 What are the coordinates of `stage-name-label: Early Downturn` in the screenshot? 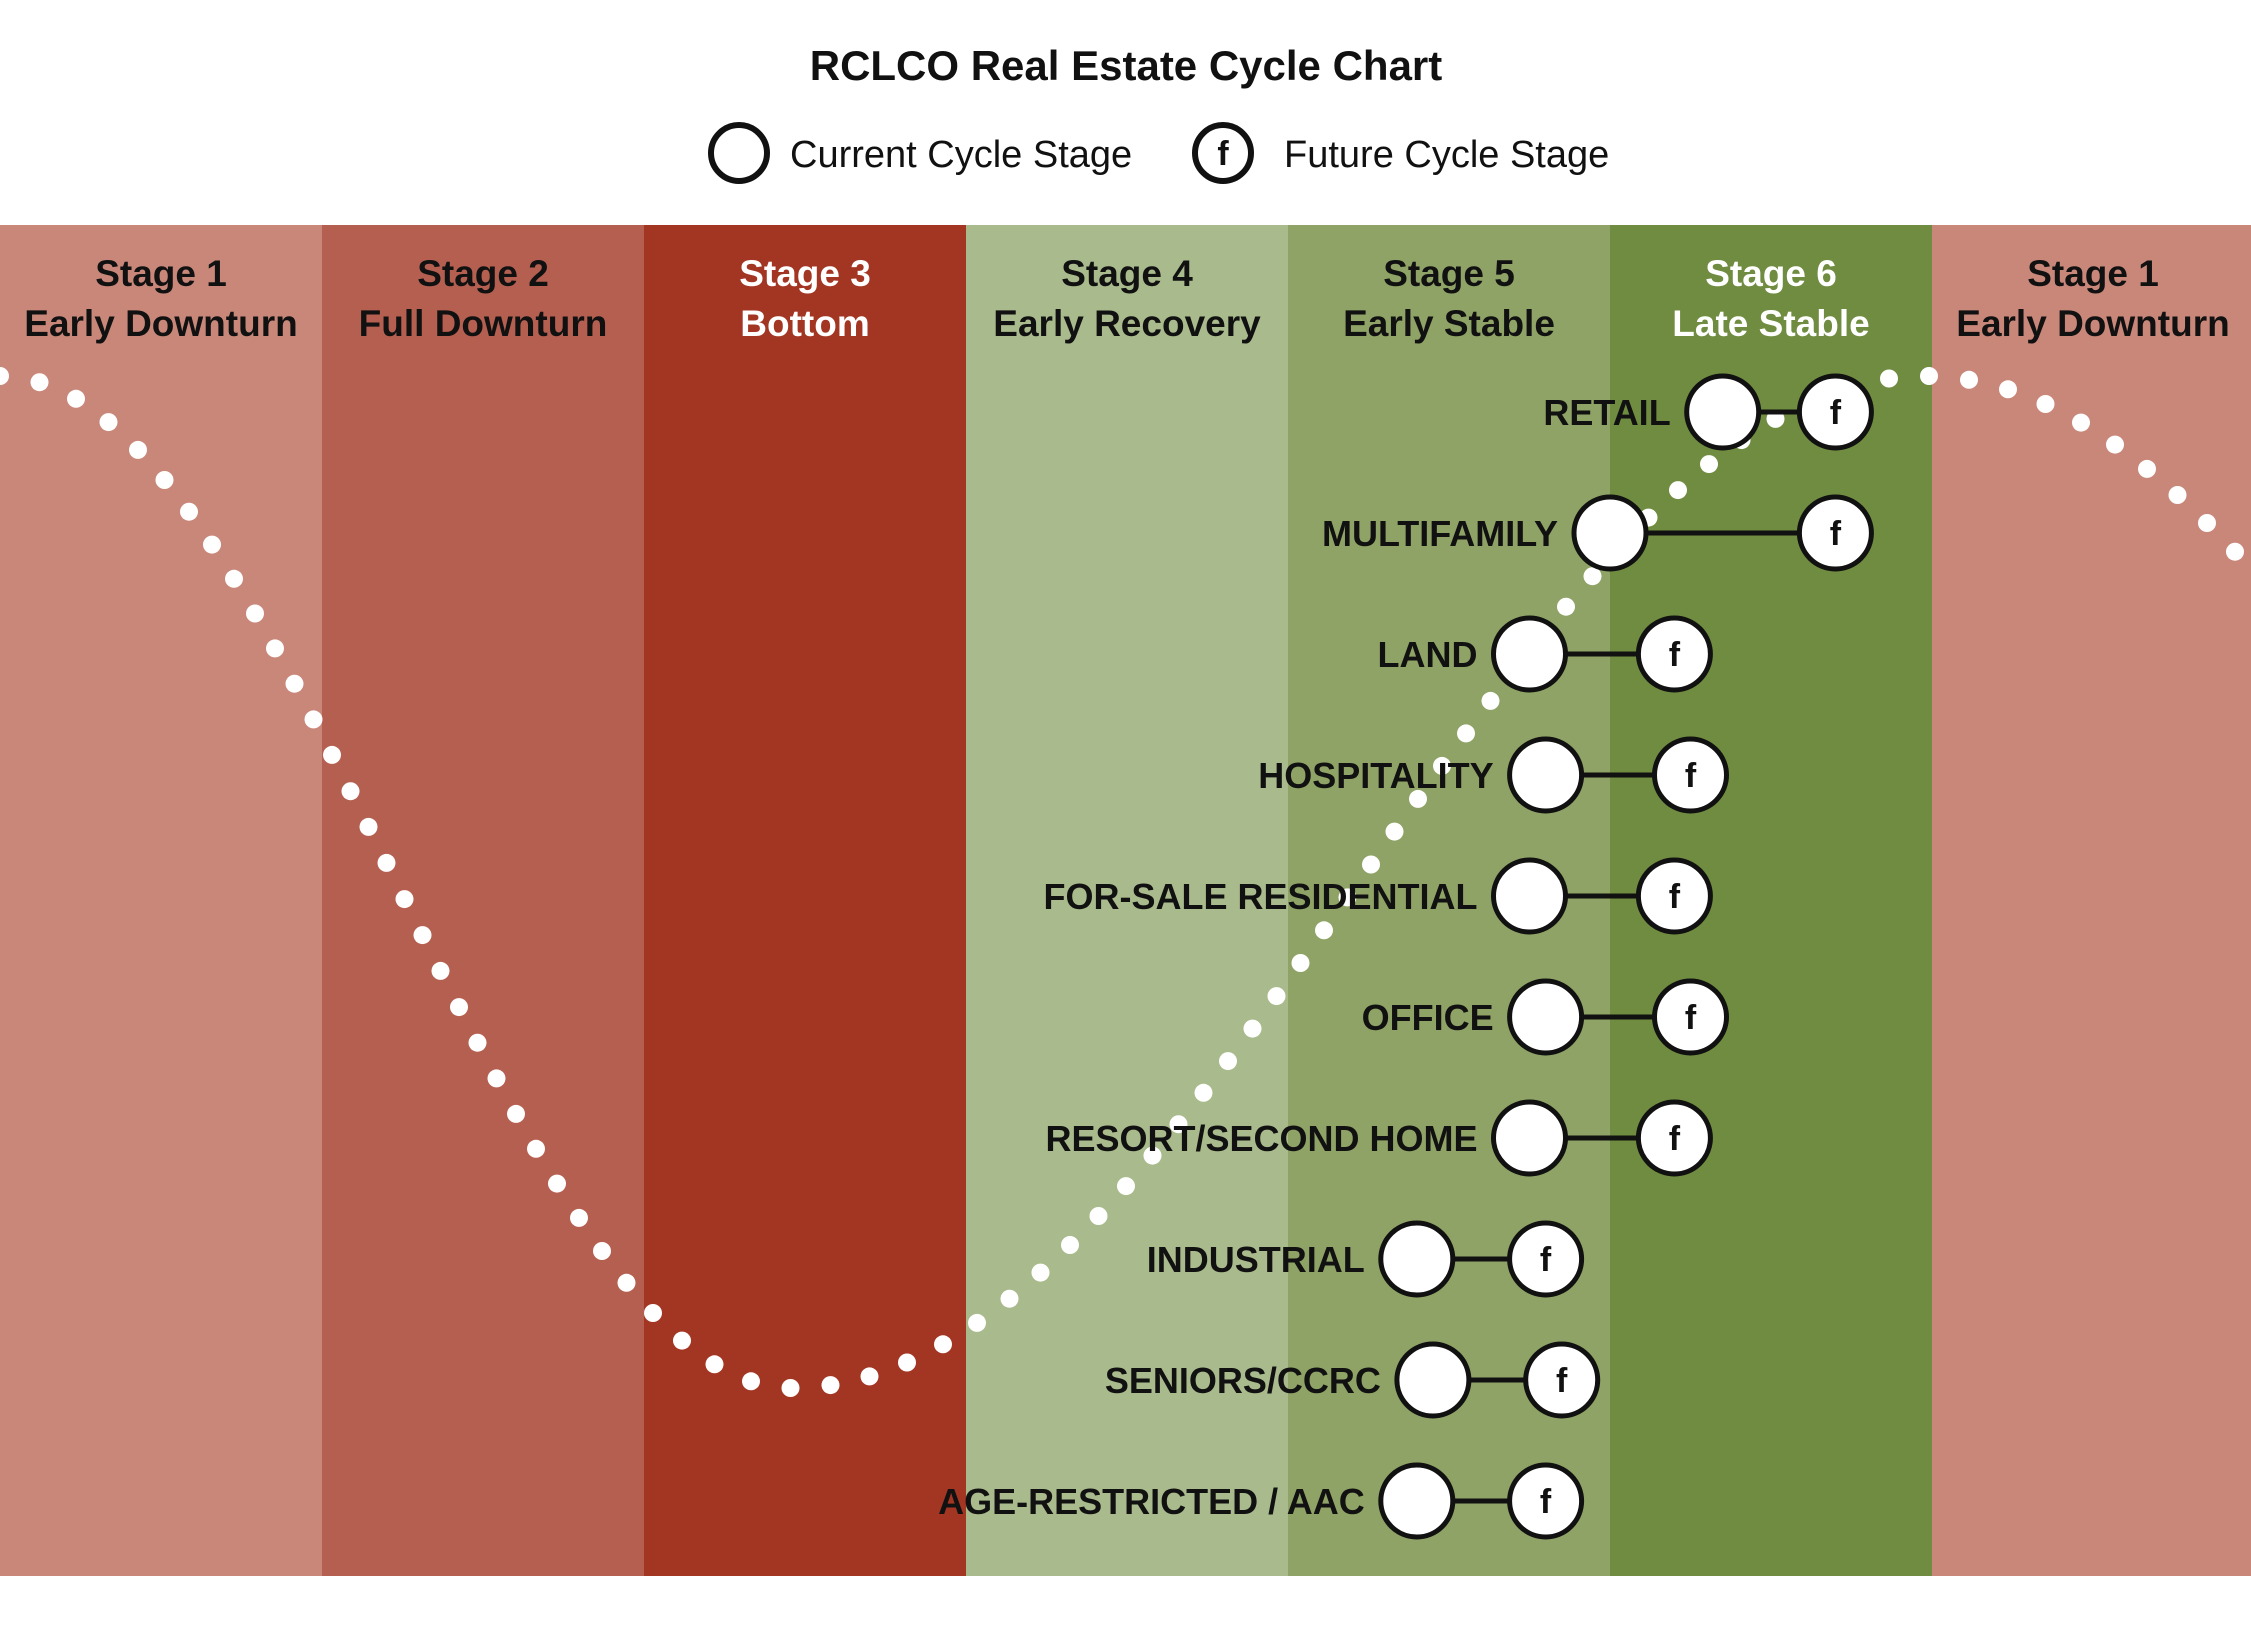 It's located at (2092, 323).